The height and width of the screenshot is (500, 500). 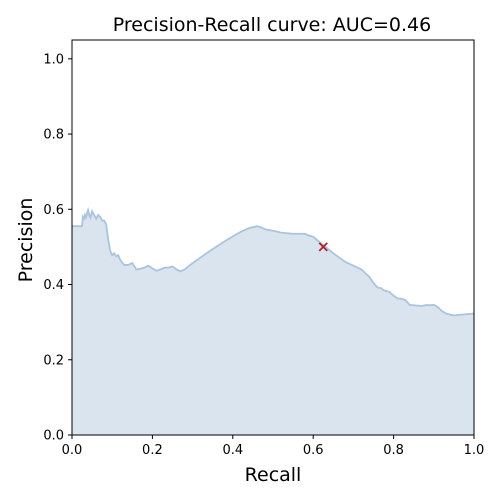 What do you see at coordinates (53, 285) in the screenshot?
I see `y-tick-label: 0.4` at bounding box center [53, 285].